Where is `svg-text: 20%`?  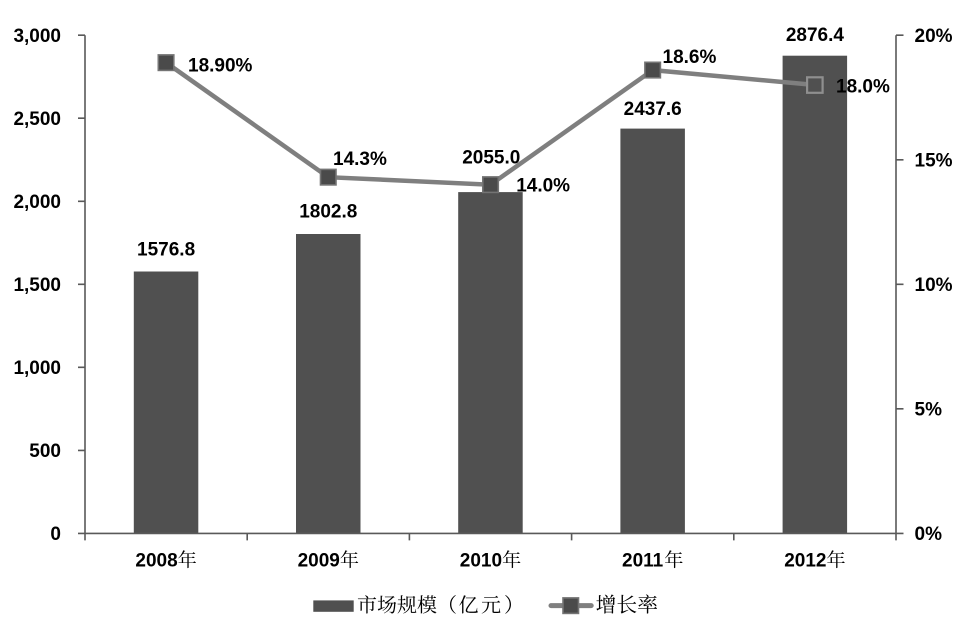
svg-text: 20% is located at coordinates (934, 36).